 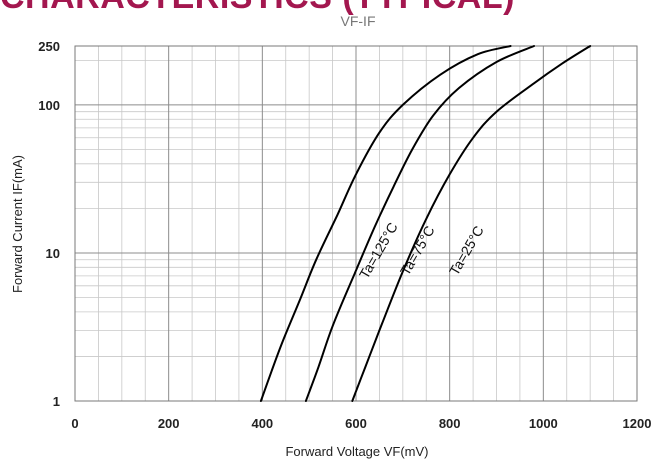 What do you see at coordinates (49, 105) in the screenshot?
I see `y-tick-label: 100` at bounding box center [49, 105].